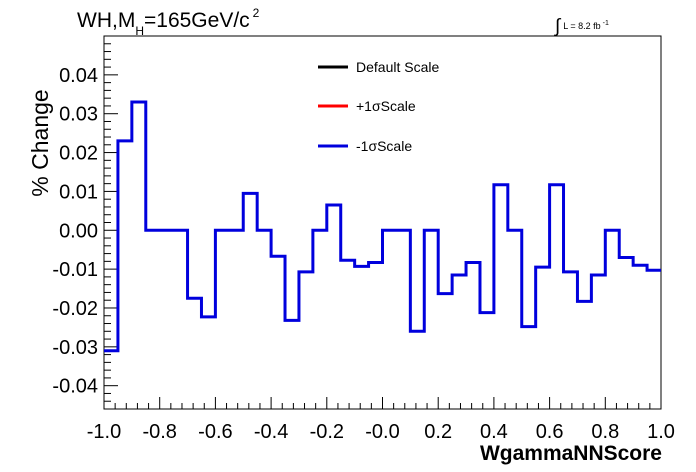 The width and height of the screenshot is (696, 472). What do you see at coordinates (78, 192) in the screenshot?
I see `y-tick-label: 0.01` at bounding box center [78, 192].